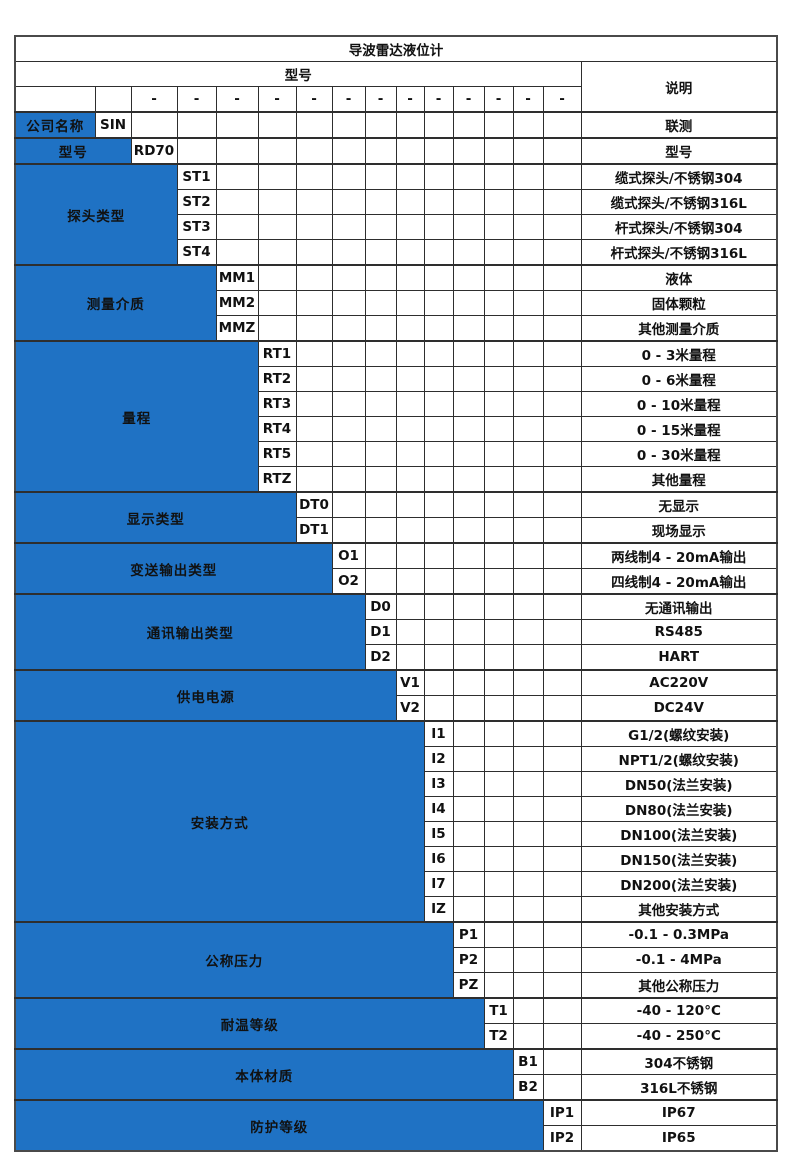 The width and height of the screenshot is (790, 1152). I want to click on desc-RT5: 0 - 30米量程, so click(679, 454).